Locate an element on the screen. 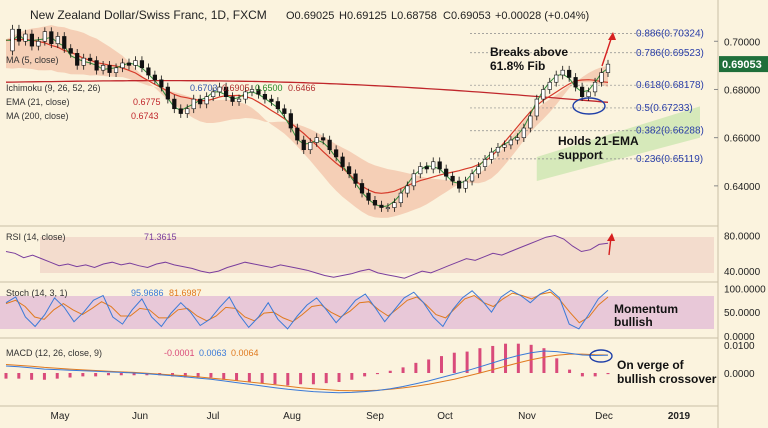 This screenshot has height=428, width=768. last-price-box is located at coordinates (743, 64).